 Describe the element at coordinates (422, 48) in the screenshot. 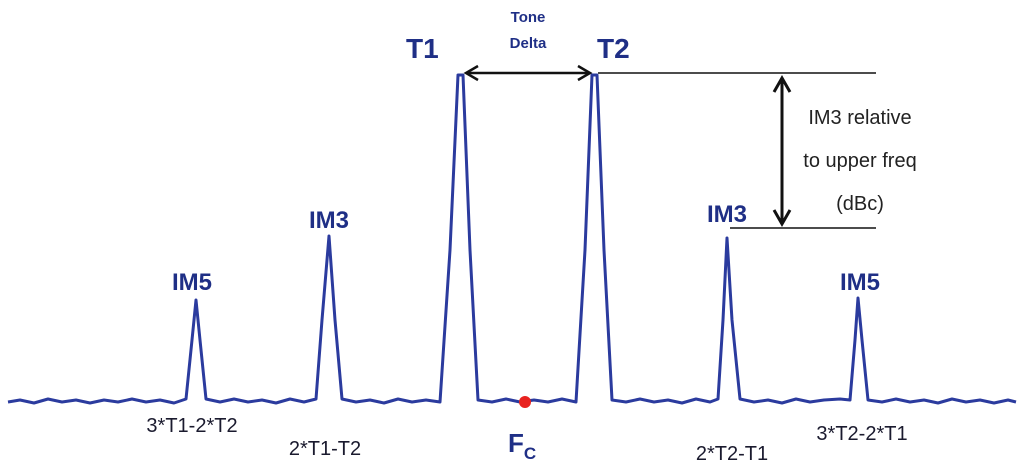

I see `t1-label: T1` at that location.